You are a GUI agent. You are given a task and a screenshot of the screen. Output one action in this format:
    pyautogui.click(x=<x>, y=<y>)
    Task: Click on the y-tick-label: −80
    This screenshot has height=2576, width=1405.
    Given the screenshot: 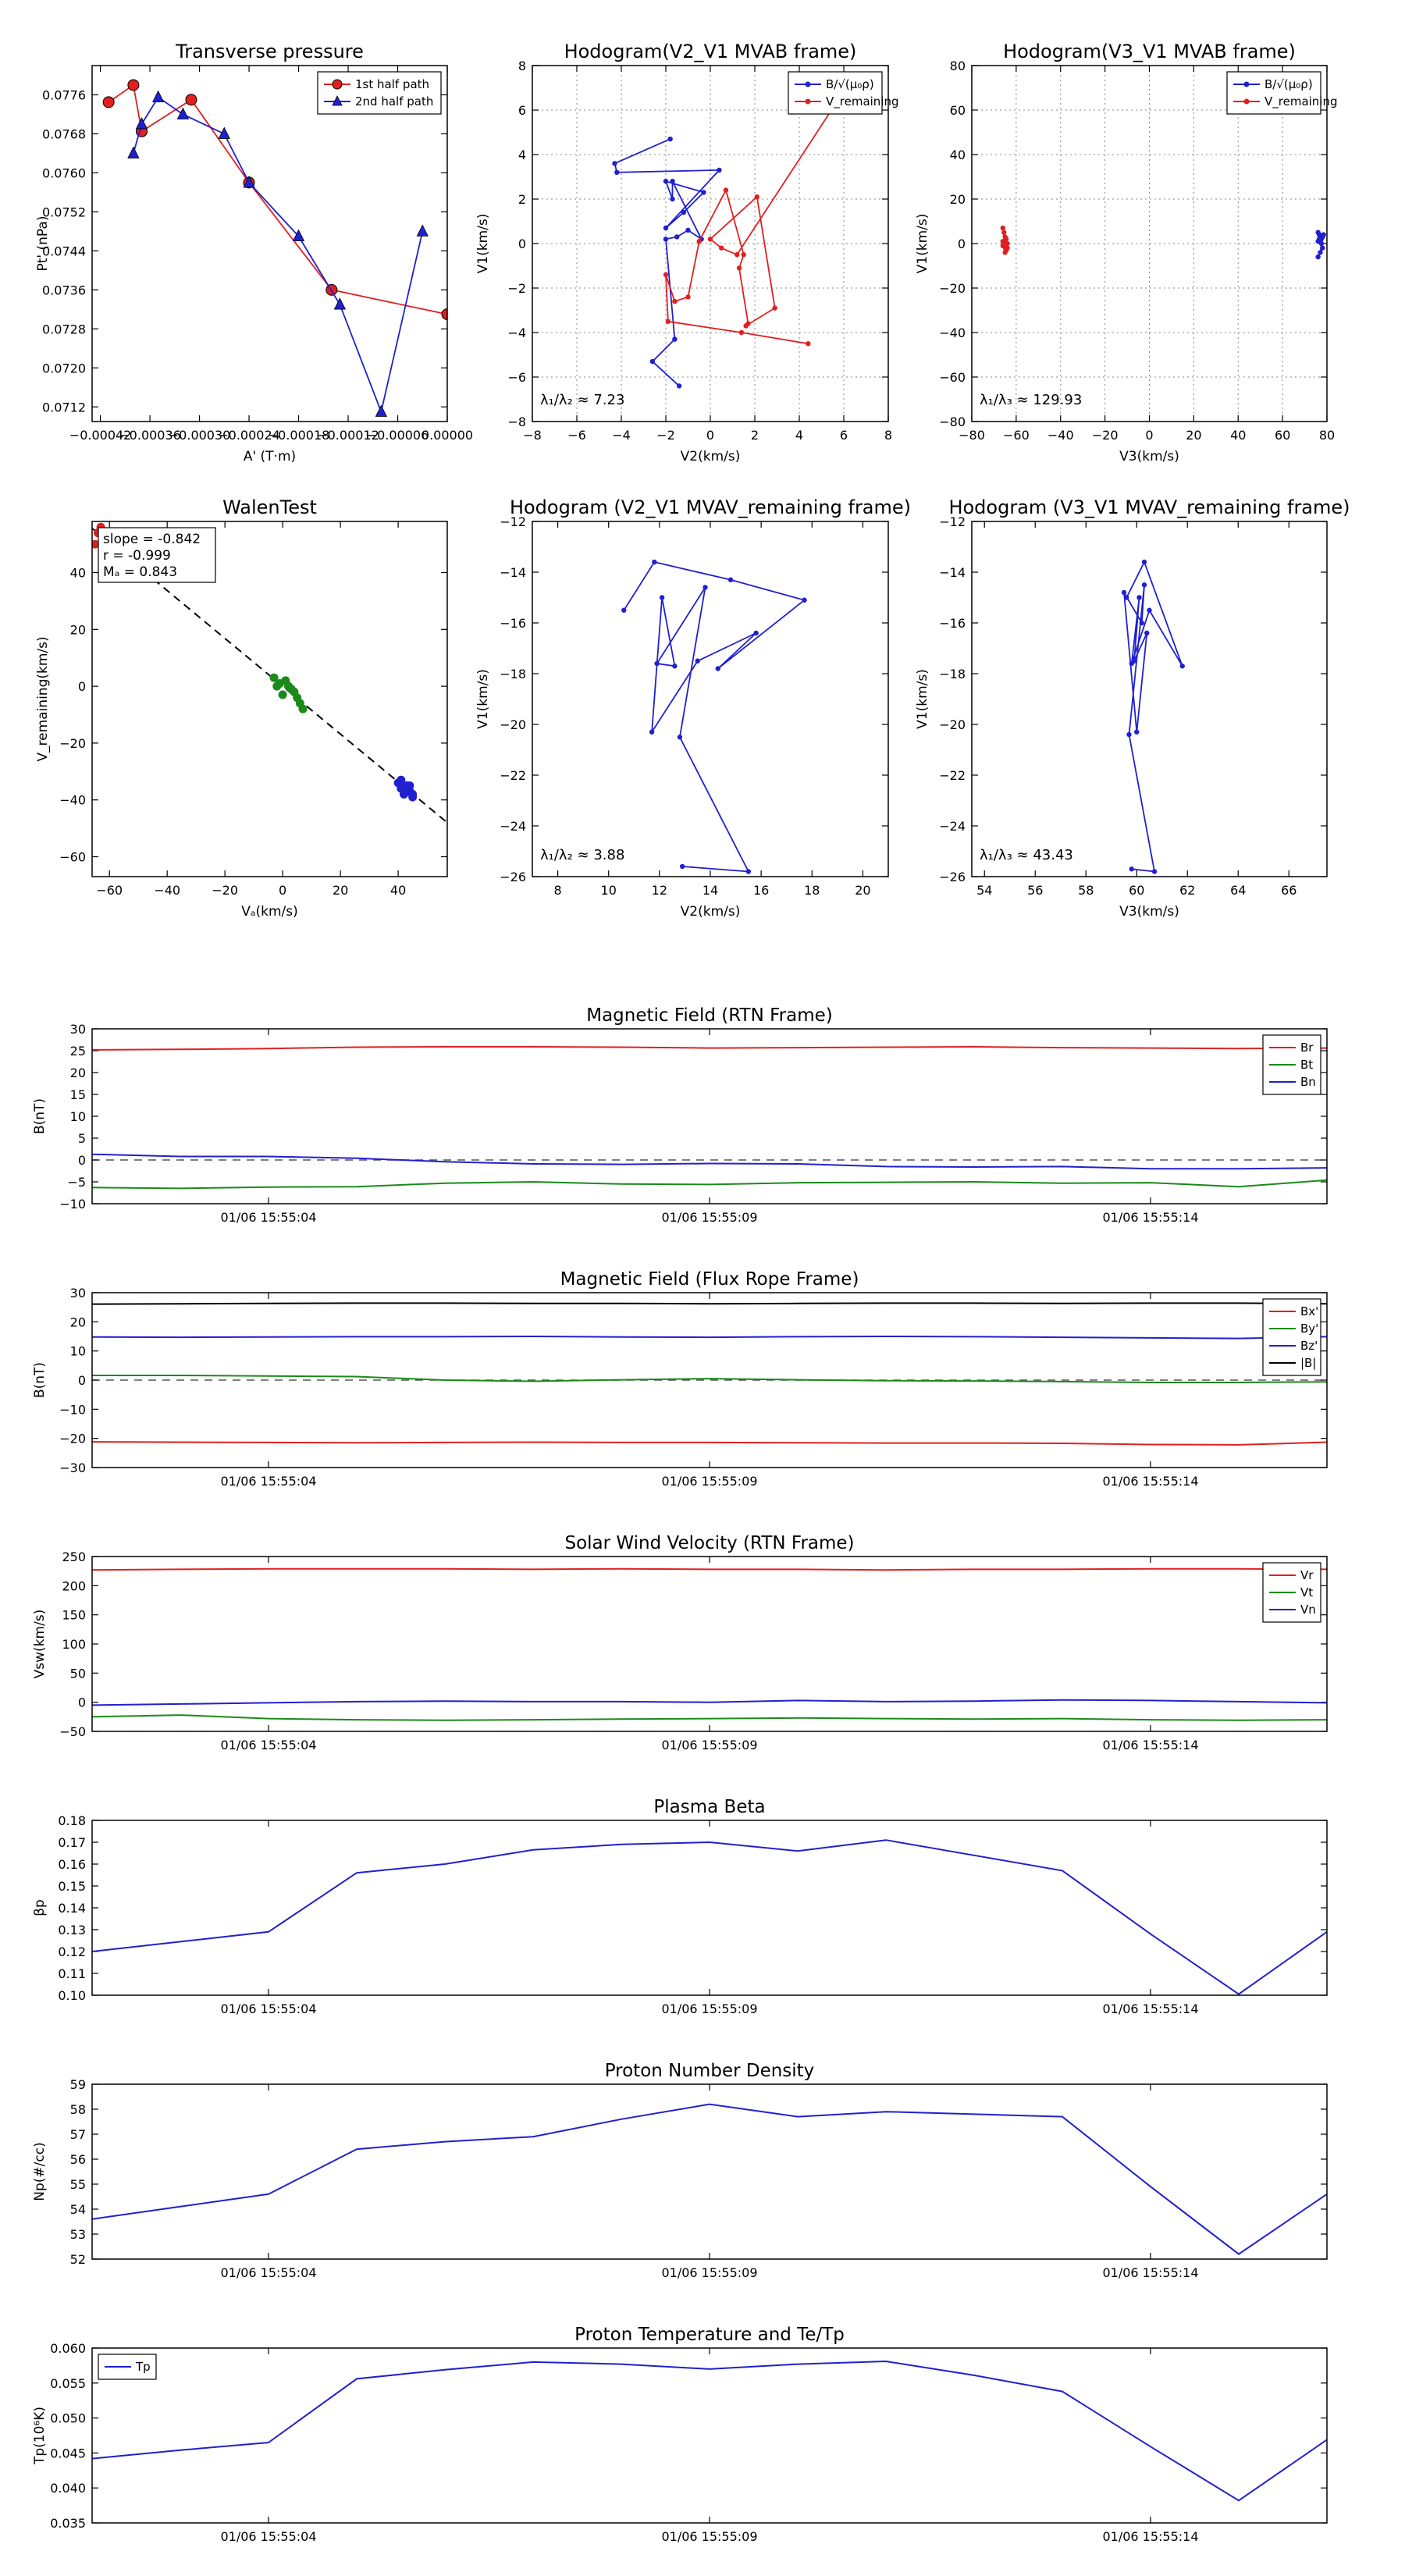 What is the action you would take?
    pyautogui.click(x=953, y=422)
    